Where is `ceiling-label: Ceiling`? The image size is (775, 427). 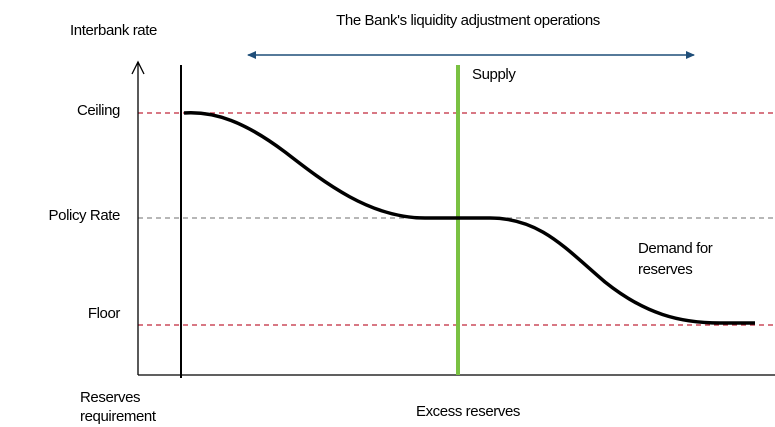 ceiling-label: Ceiling is located at coordinates (98, 110).